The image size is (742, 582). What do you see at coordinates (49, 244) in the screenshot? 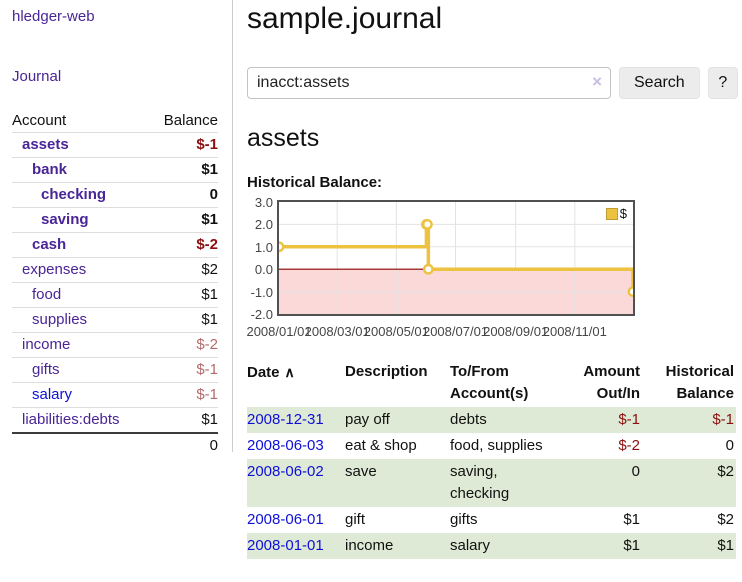
I see `account-link-cash: cash` at bounding box center [49, 244].